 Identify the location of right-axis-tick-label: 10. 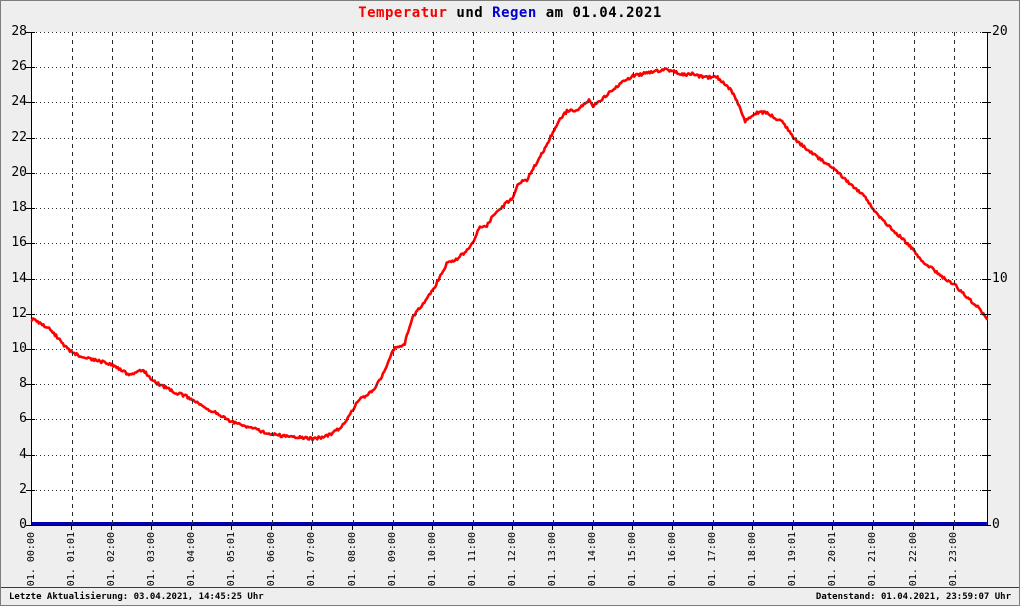
(1000, 278).